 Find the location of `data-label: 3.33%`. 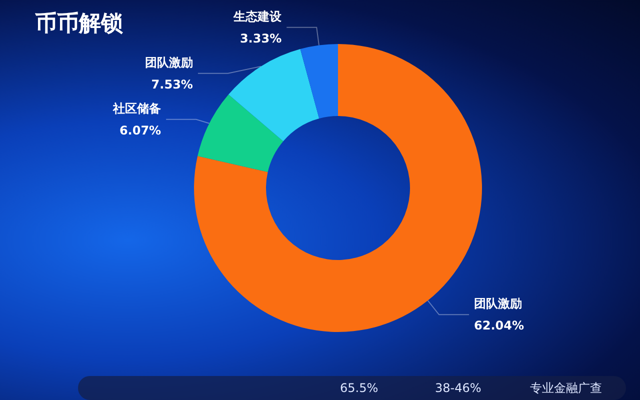

data-label: 3.33% is located at coordinates (261, 38).